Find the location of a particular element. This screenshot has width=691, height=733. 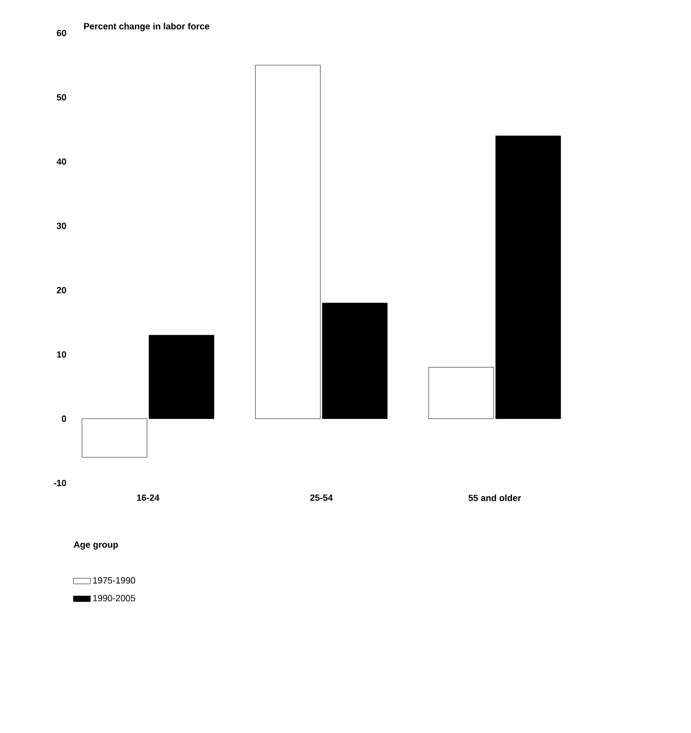

legend-label: 1990-2005 is located at coordinates (114, 598).